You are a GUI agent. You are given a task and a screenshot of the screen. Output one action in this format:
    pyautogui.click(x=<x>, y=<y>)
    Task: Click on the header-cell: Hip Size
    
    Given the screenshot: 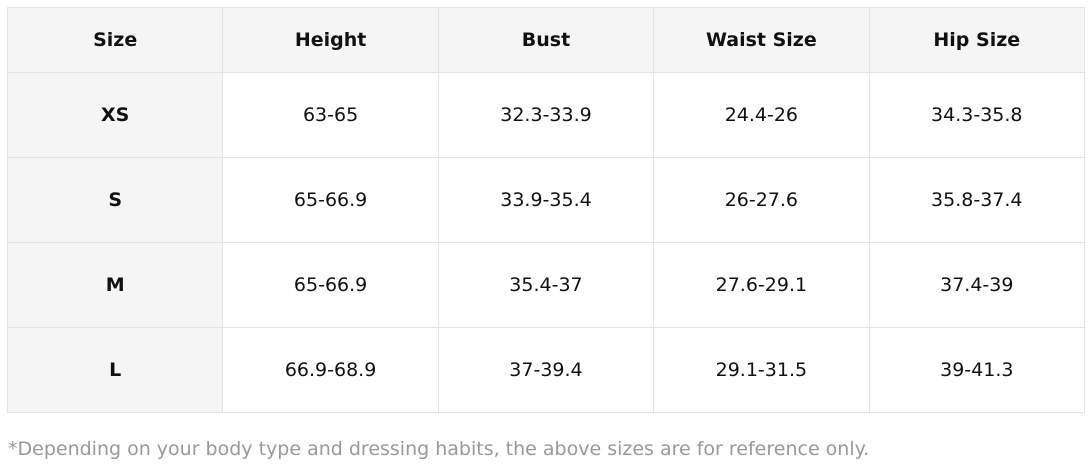 What is the action you would take?
    pyautogui.click(x=977, y=40)
    